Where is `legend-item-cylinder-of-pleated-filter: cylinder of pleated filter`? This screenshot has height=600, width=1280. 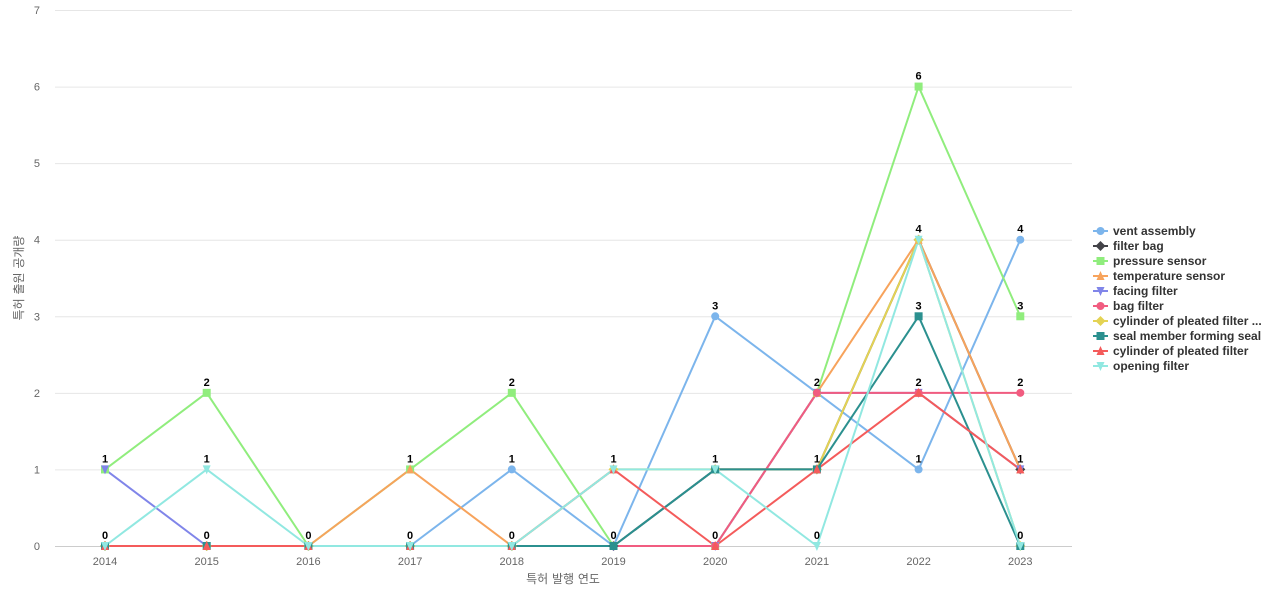 legend-item-cylinder-of-pleated-filter: cylinder of pleated filter is located at coordinates (1171, 351).